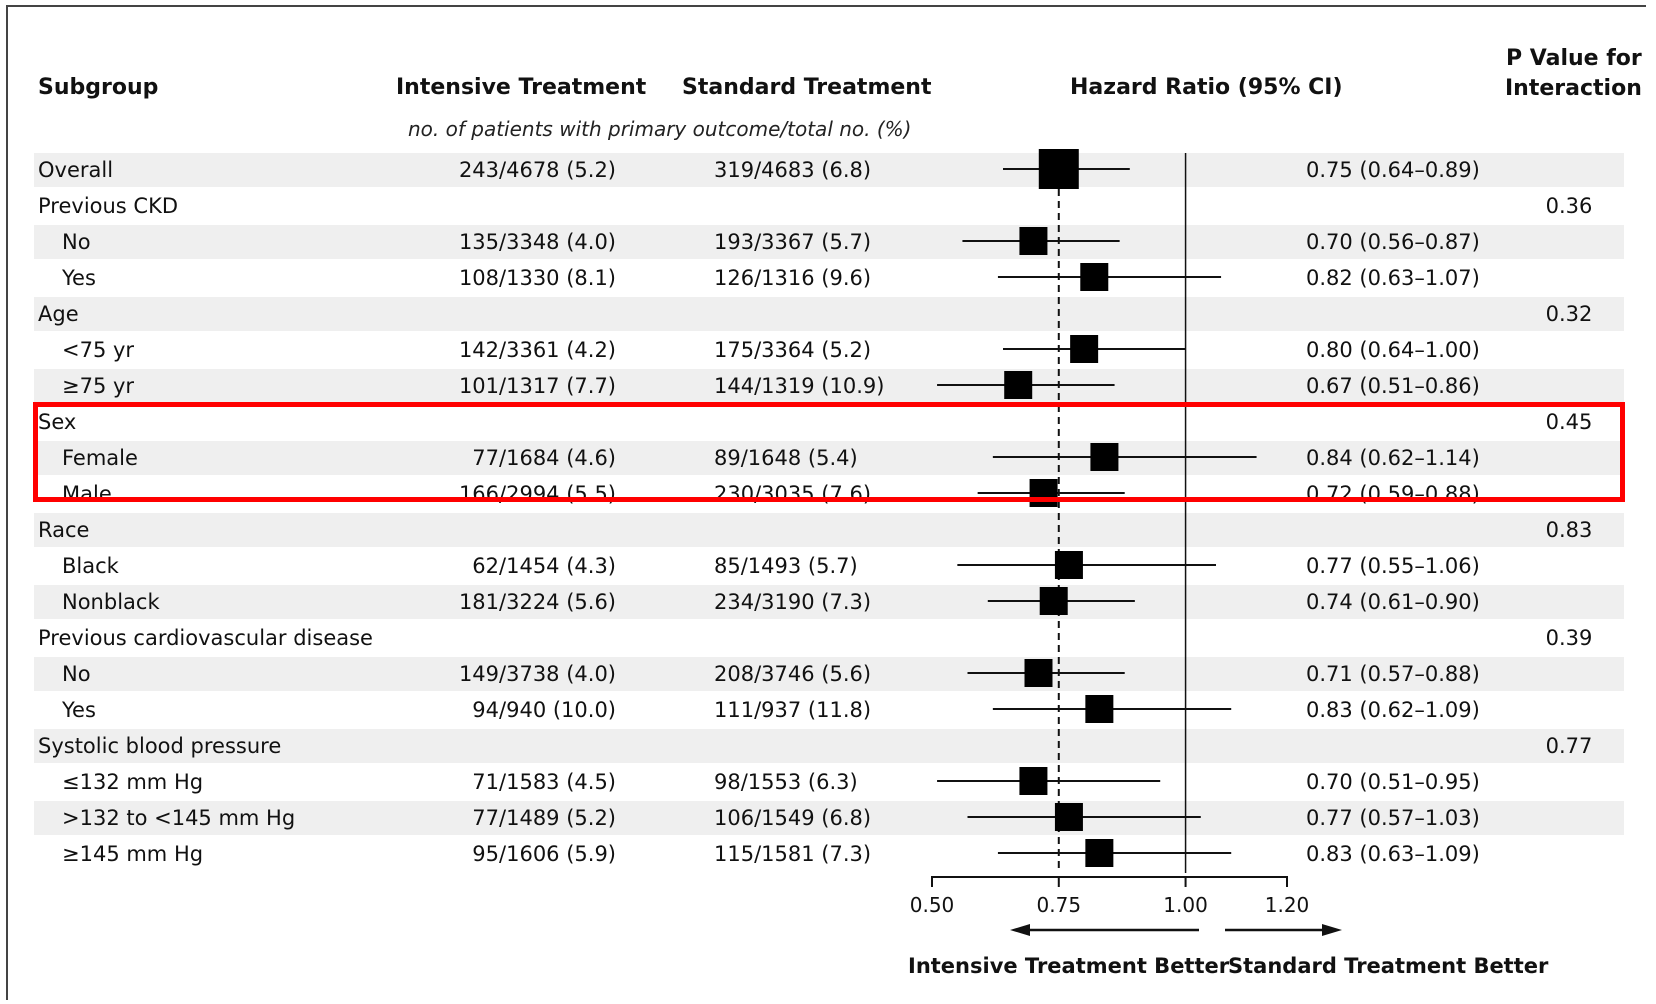 This screenshot has width=1656, height=1004. What do you see at coordinates (829, 638) in the screenshot?
I see `table-row: Previous cardiovascular disease 0.39` at bounding box center [829, 638].